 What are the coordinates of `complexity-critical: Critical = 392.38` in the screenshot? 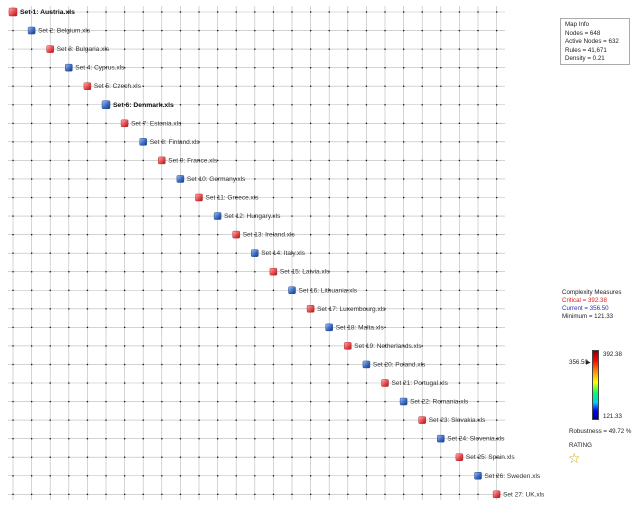 It's located at (584, 300).